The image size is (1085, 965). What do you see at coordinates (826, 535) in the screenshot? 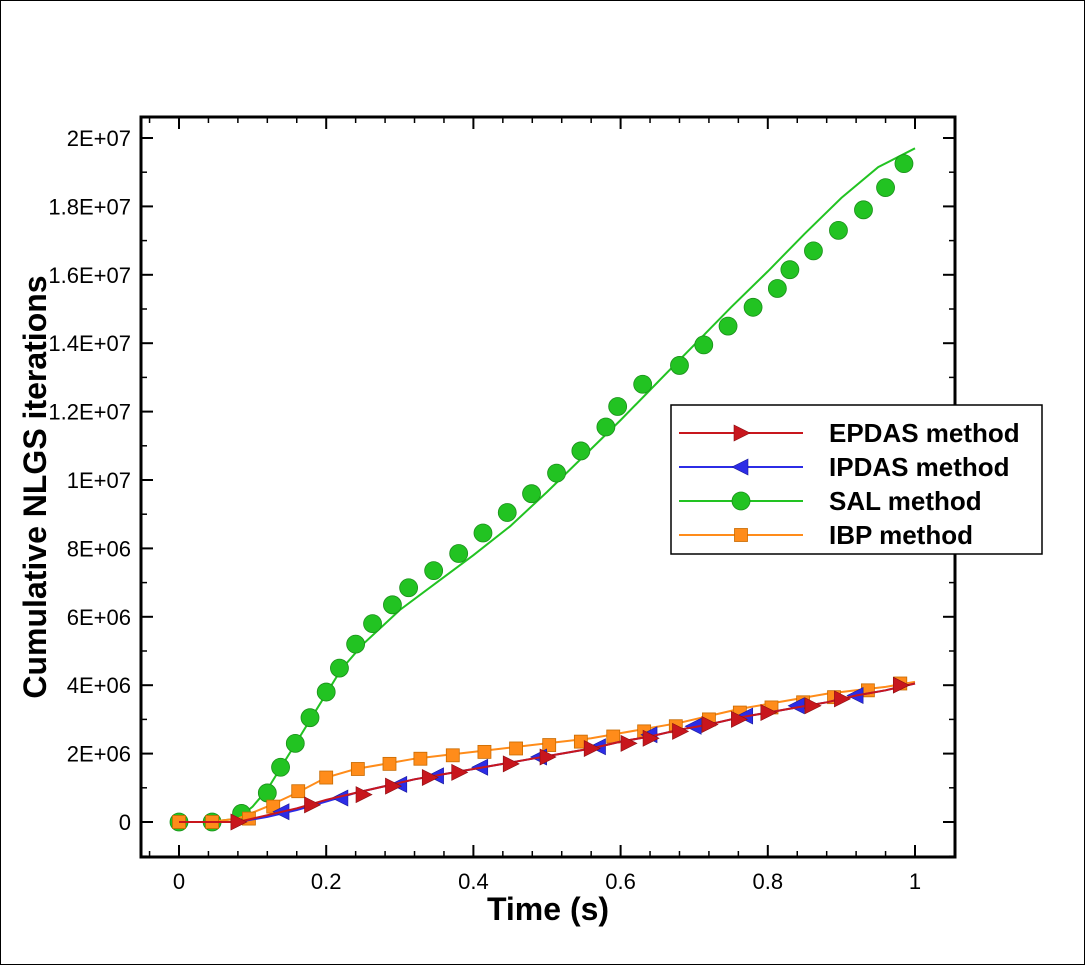
I see `legend-item: IBP method` at bounding box center [826, 535].